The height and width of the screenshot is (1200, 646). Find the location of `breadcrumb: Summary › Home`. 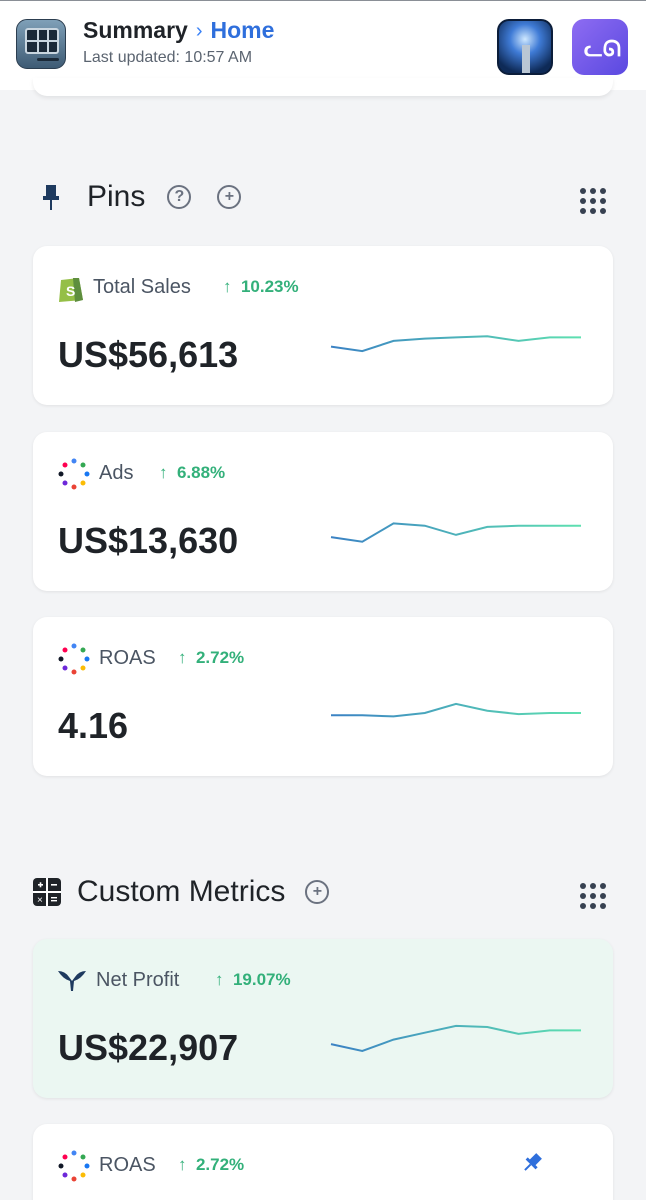

breadcrumb: Summary › Home is located at coordinates (178, 30).